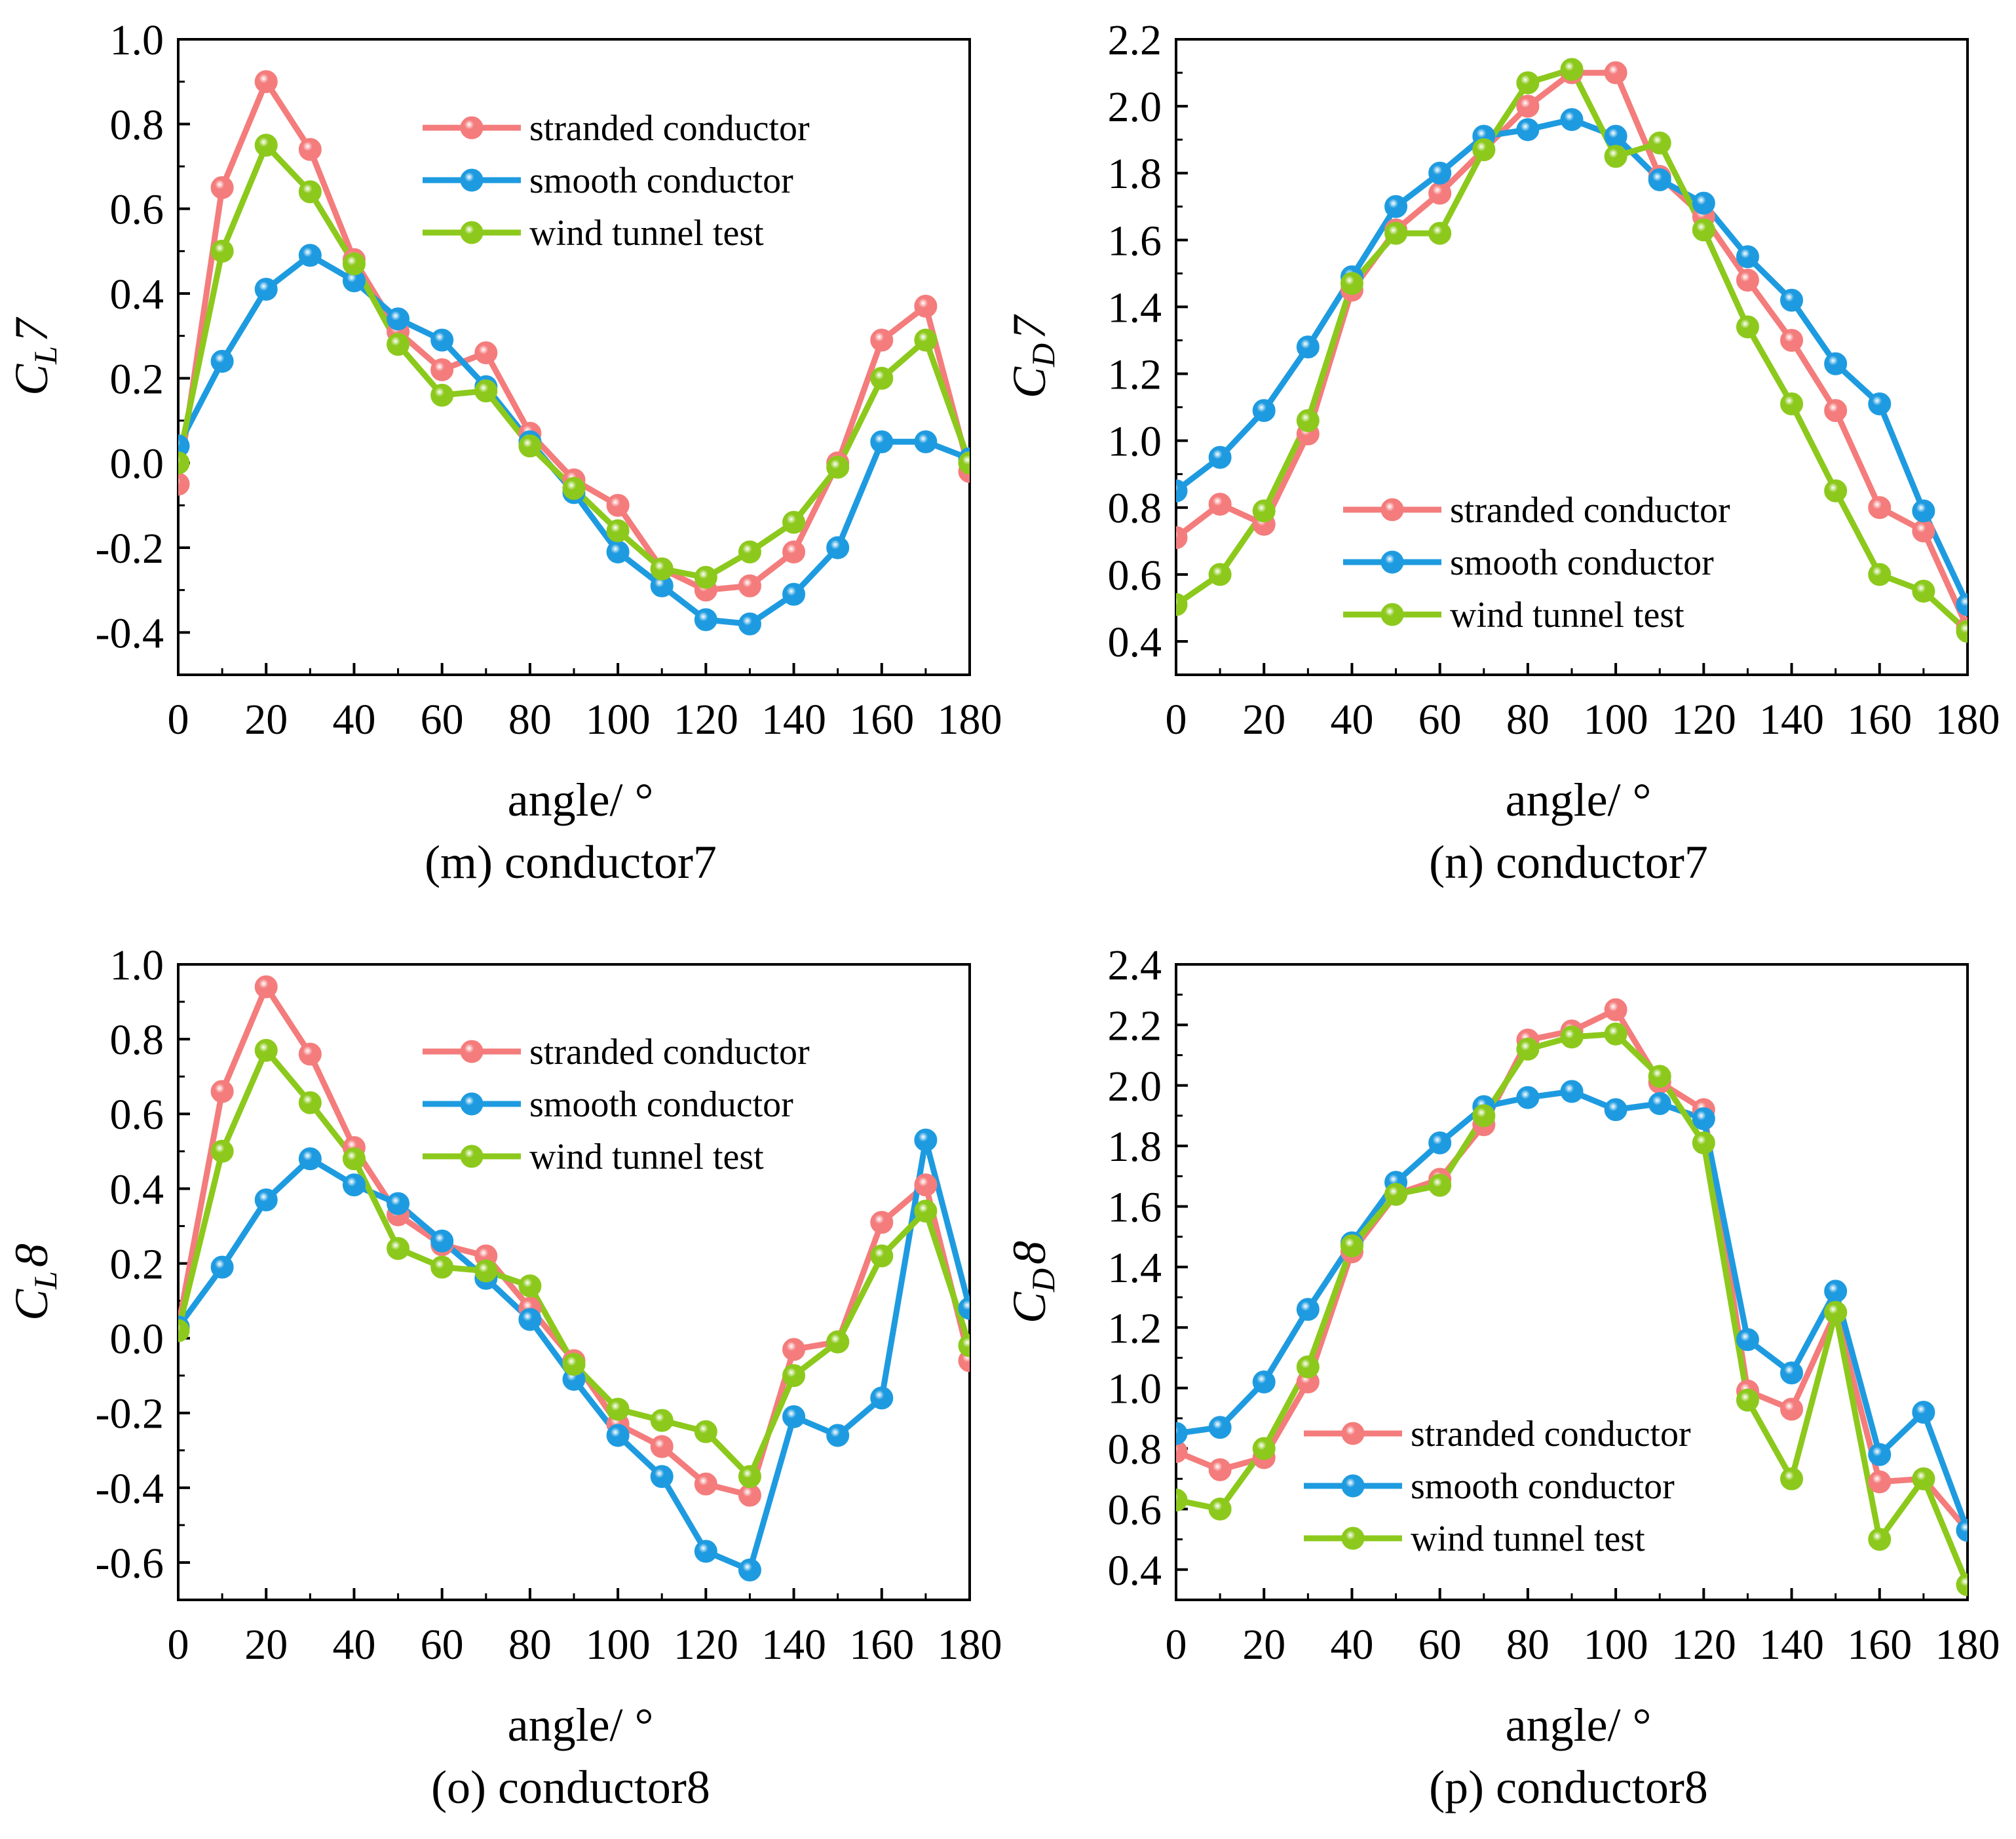 This screenshot has width=2016, height=1839. Describe the element at coordinates (1551, 1434) in the screenshot. I see `legend-label-stranded: stranded conductor` at that location.